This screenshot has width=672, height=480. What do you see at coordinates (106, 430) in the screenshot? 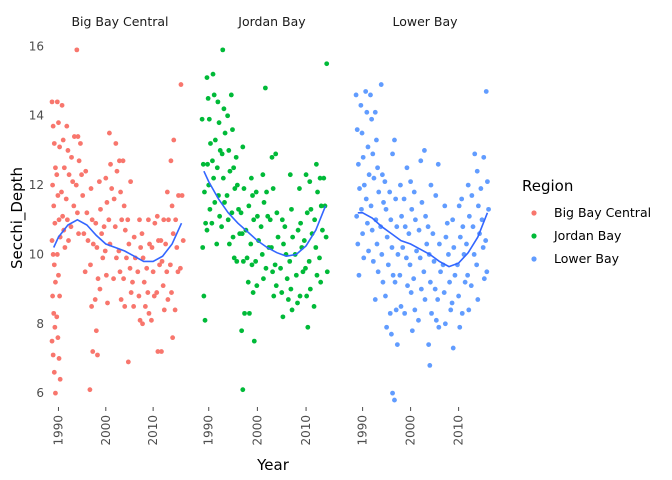
I see `x-tick-label: 2000` at bounding box center [106, 430].